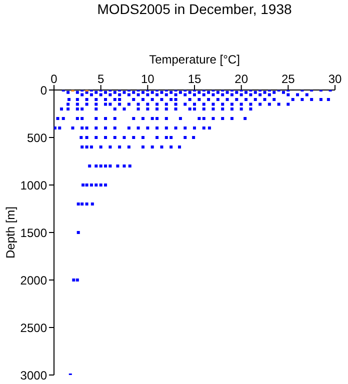 Image resolution: width=348 pixels, height=384 pixels. Describe the element at coordinates (34, 185) in the screenshot. I see `y-tick-label: 1000` at that location.